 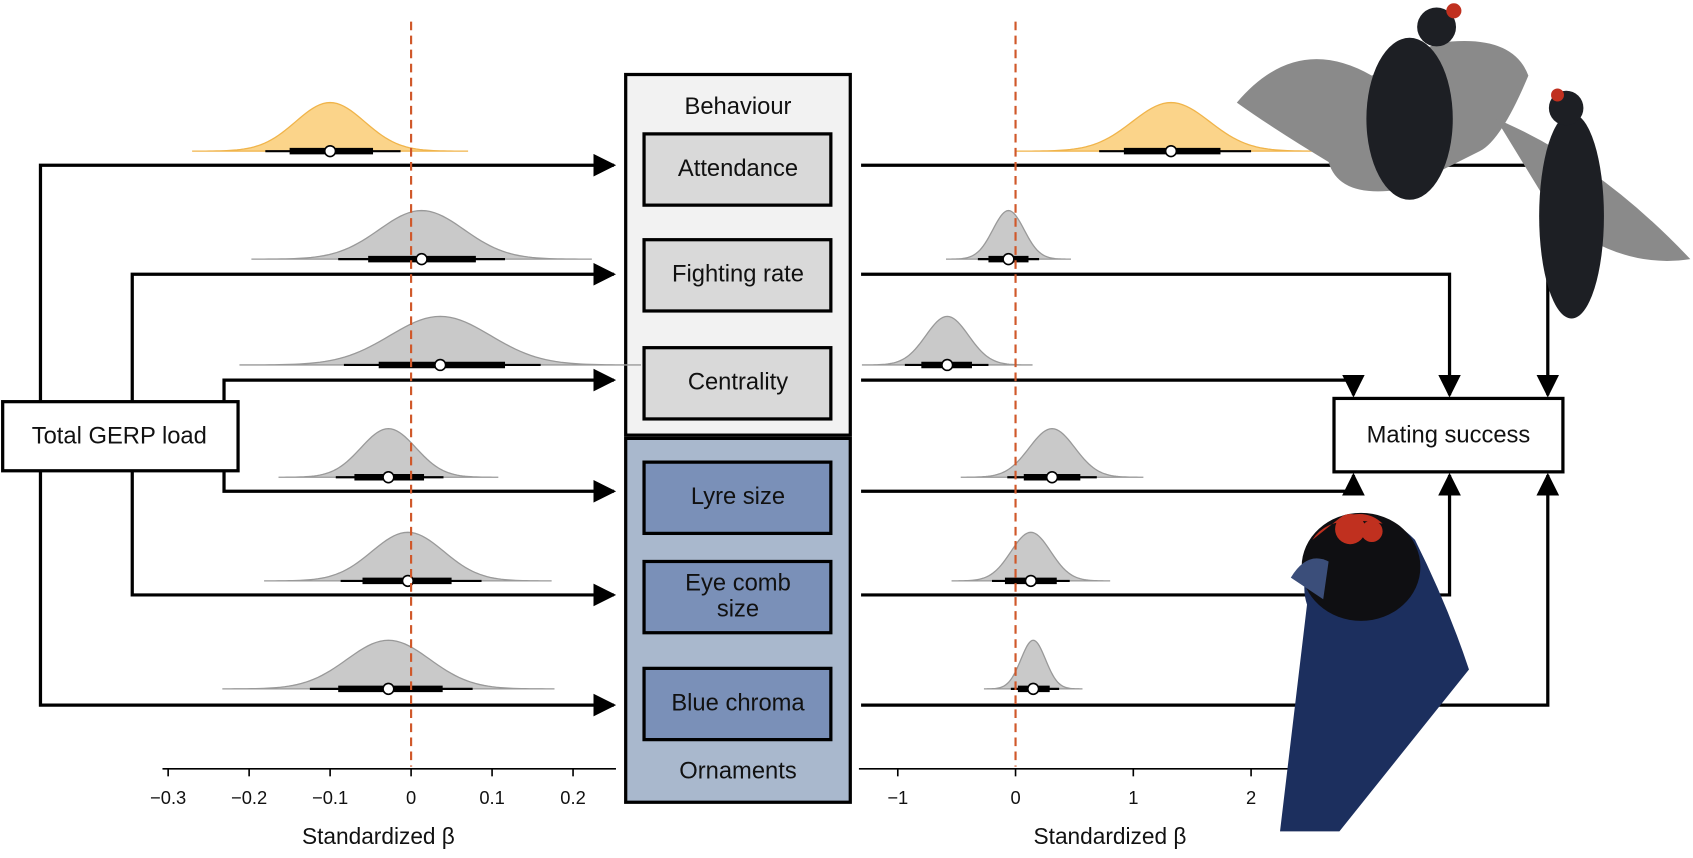 What do you see at coordinates (330, 797) in the screenshot?
I see `x-tick-label: −0.1` at bounding box center [330, 797].